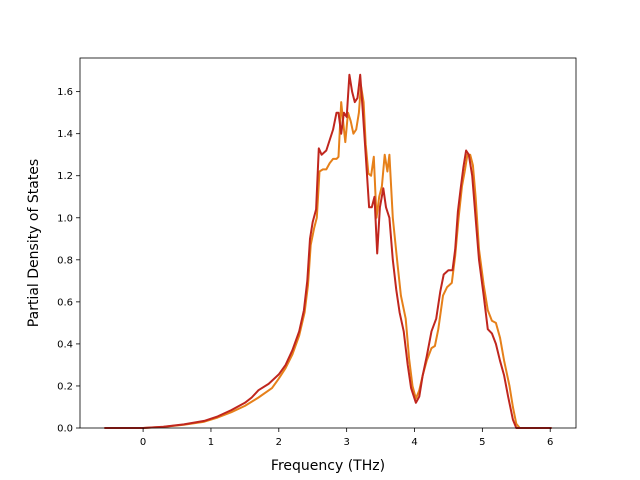 The width and height of the screenshot is (640, 480). Describe the element at coordinates (65, 302) in the screenshot. I see `y-tick-label: 0.6` at that location.